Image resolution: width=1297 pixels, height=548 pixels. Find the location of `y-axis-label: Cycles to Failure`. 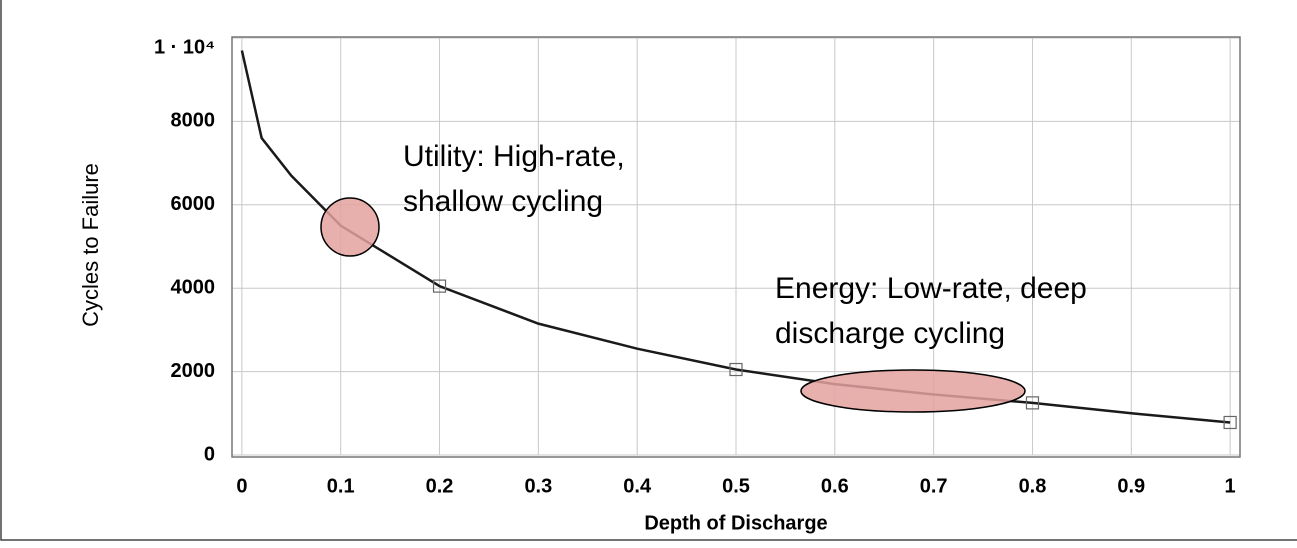

y-axis-label: Cycles to Failure is located at coordinates (90, 245).